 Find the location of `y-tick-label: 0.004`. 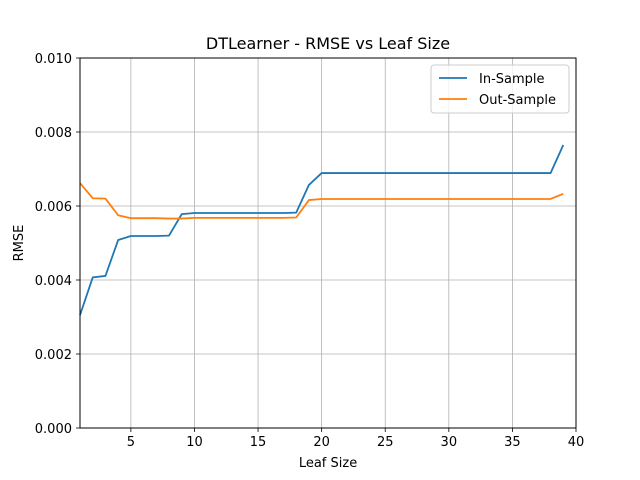

y-tick-label: 0.004 is located at coordinates (53, 281).